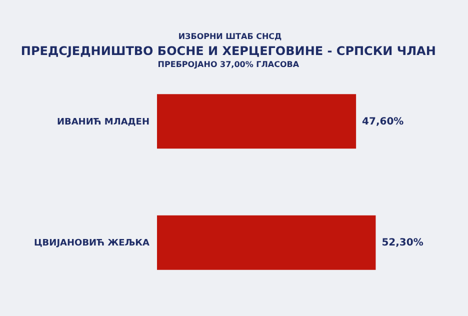 The width and height of the screenshot is (468, 316). I want to click on data-label: 52,30%, so click(403, 243).